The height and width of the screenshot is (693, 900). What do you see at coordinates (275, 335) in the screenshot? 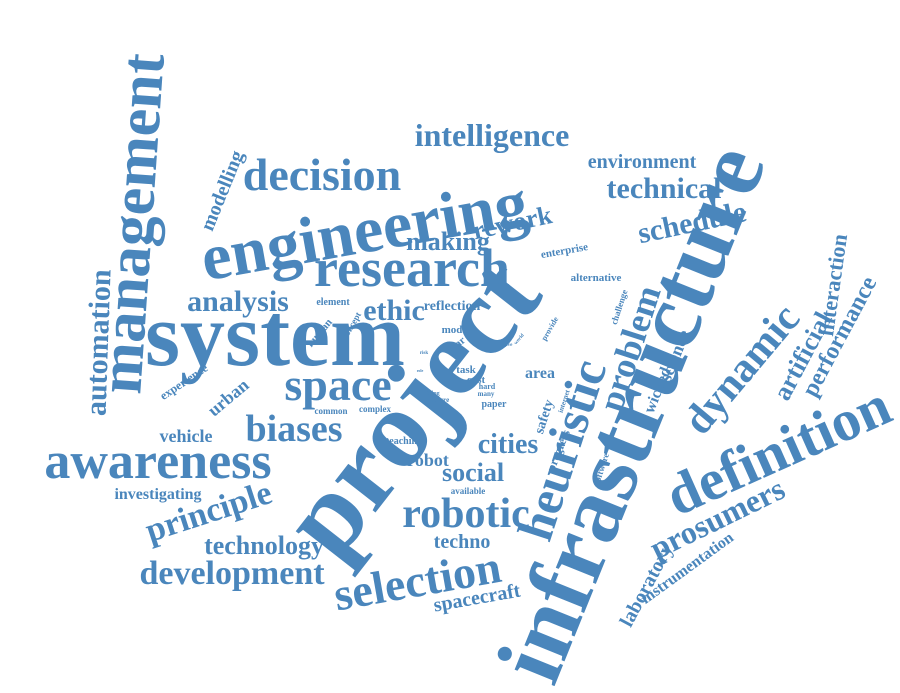
I see `word-system: system` at bounding box center [275, 335].